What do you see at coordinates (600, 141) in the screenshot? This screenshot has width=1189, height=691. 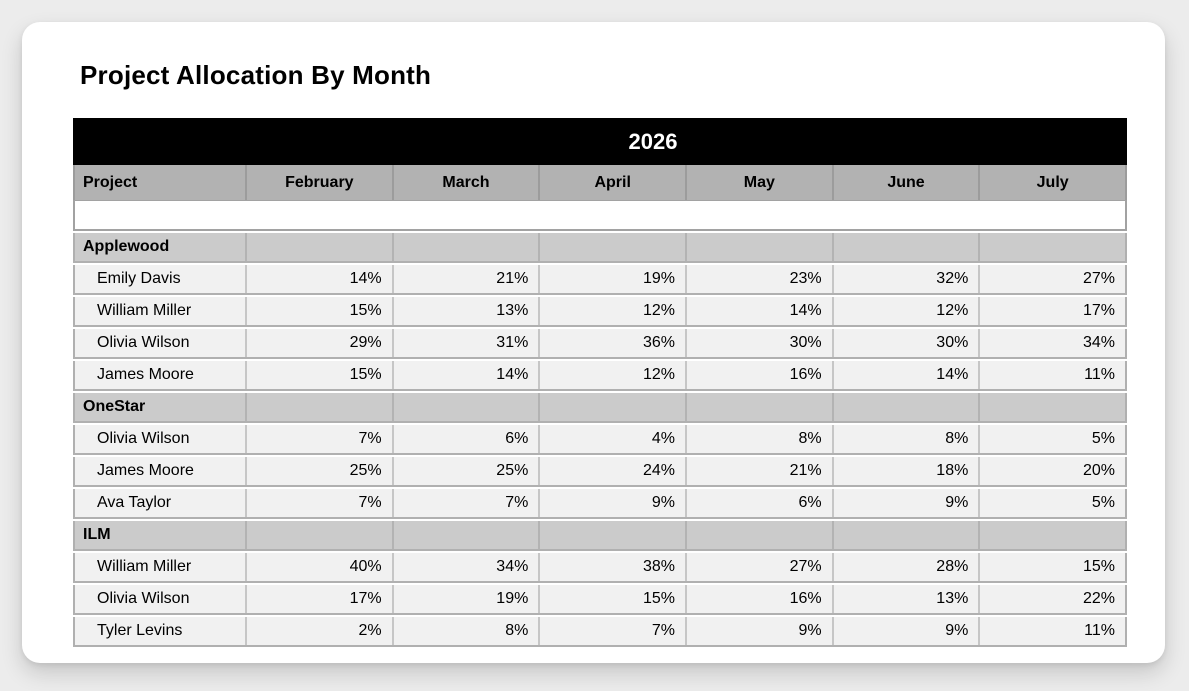 I see `year-header-band: 2026` at bounding box center [600, 141].